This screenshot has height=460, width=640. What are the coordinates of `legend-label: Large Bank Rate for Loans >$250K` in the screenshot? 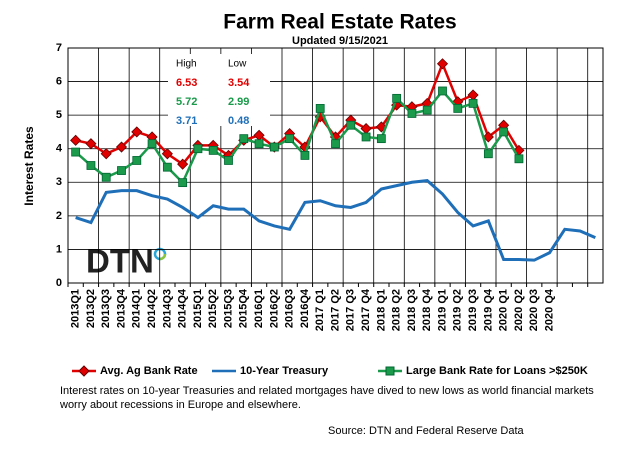 It's located at (497, 371).